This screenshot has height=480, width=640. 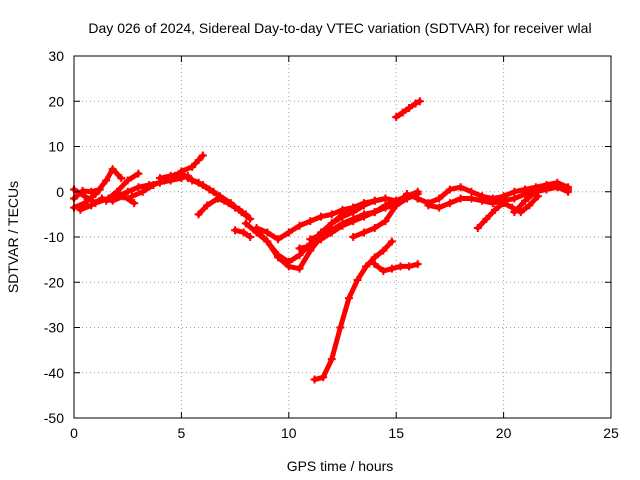 I want to click on series-trace-w, so click(x=541, y=197).